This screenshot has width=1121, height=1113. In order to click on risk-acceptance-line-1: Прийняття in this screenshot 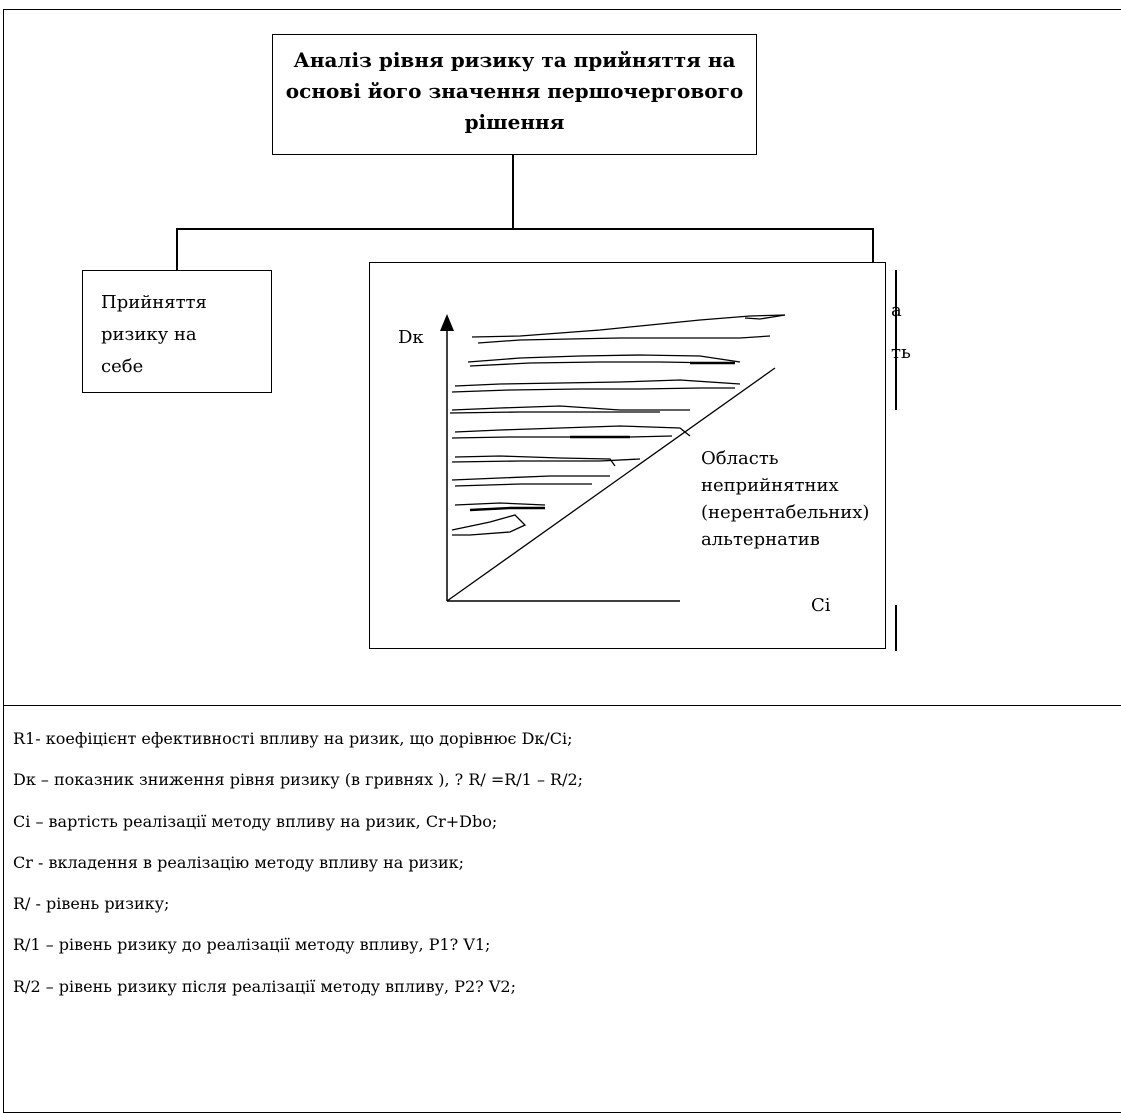, I will do `click(154, 302)`.